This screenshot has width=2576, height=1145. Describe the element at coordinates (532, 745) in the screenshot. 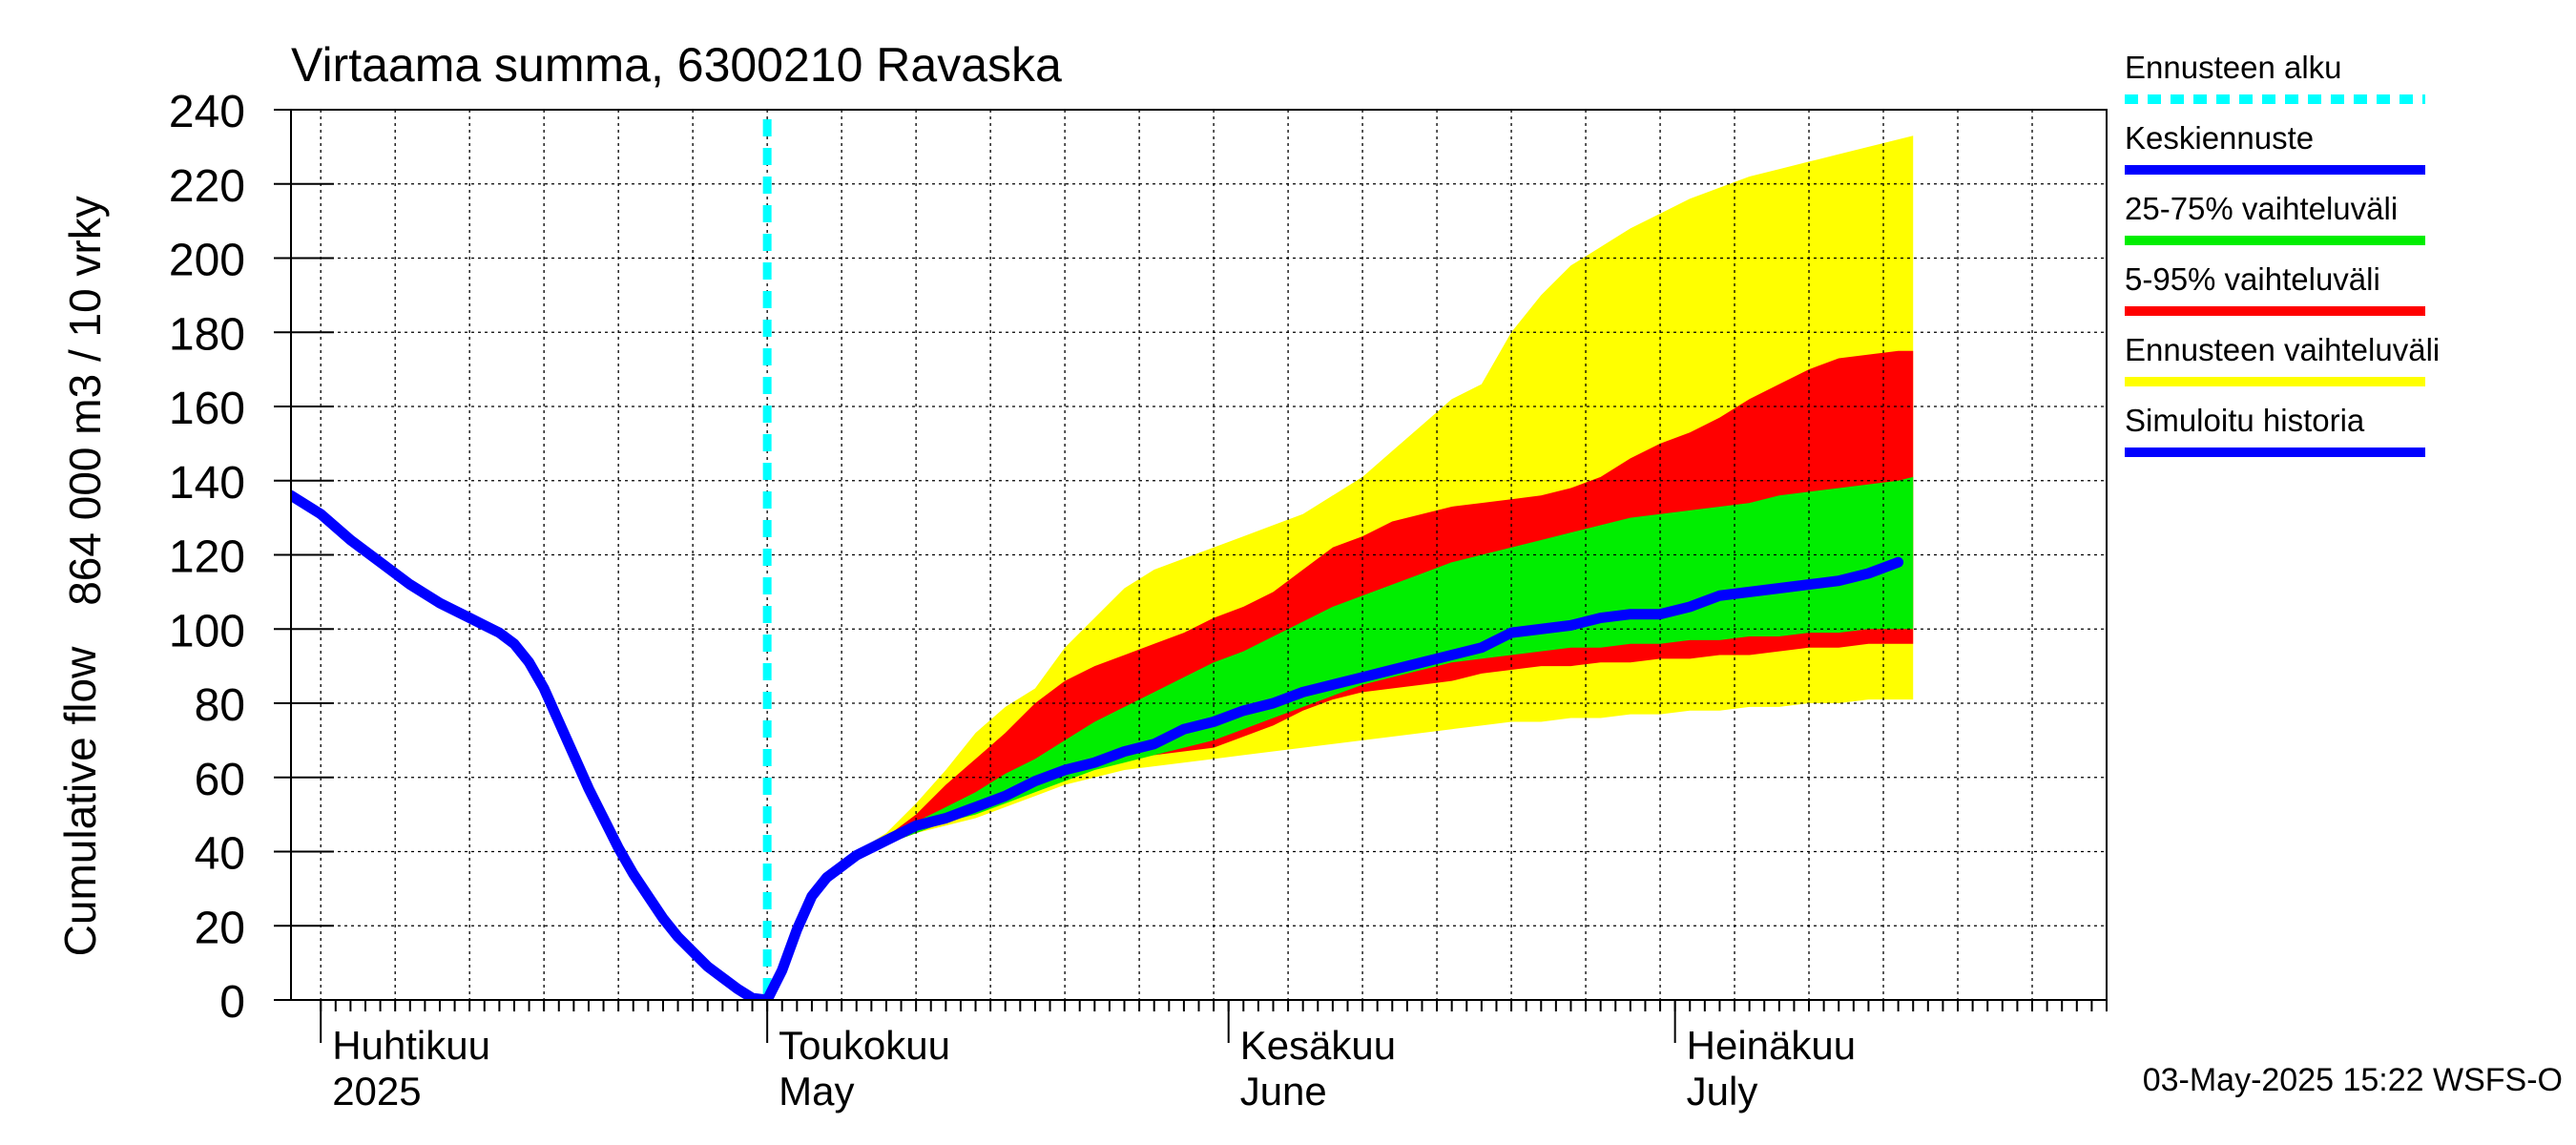

I see `series-simuloitu-historia` at that location.